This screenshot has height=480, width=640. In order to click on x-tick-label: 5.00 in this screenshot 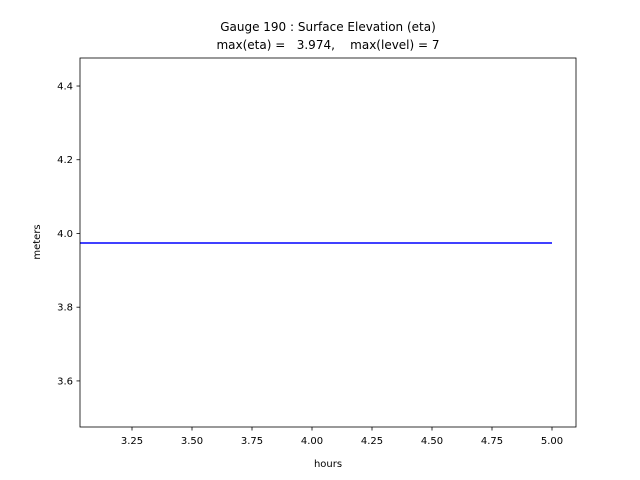, I will do `click(552, 441)`.